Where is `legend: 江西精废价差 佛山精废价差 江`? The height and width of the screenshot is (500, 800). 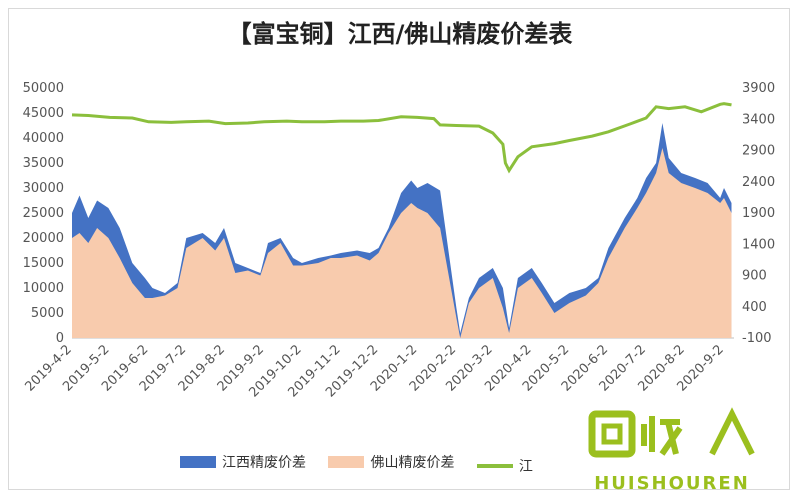 legend: 江西精废价差 佛山精废价差 江 is located at coordinates (365, 464).